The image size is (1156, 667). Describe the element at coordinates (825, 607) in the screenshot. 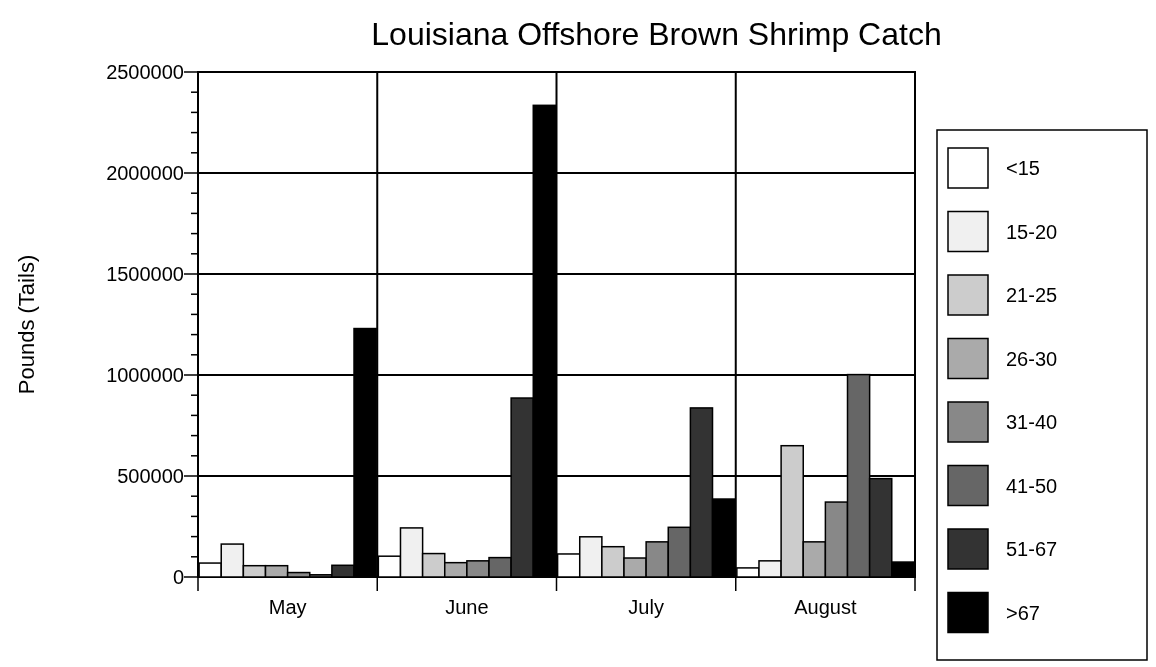

I see `x-tick-label: August` at that location.